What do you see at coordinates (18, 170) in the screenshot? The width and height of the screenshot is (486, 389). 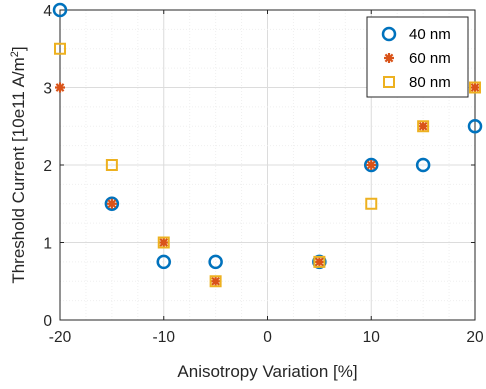 I see `y-axis-title-main: Threshold Current [10e11 A/m` at bounding box center [18, 170].